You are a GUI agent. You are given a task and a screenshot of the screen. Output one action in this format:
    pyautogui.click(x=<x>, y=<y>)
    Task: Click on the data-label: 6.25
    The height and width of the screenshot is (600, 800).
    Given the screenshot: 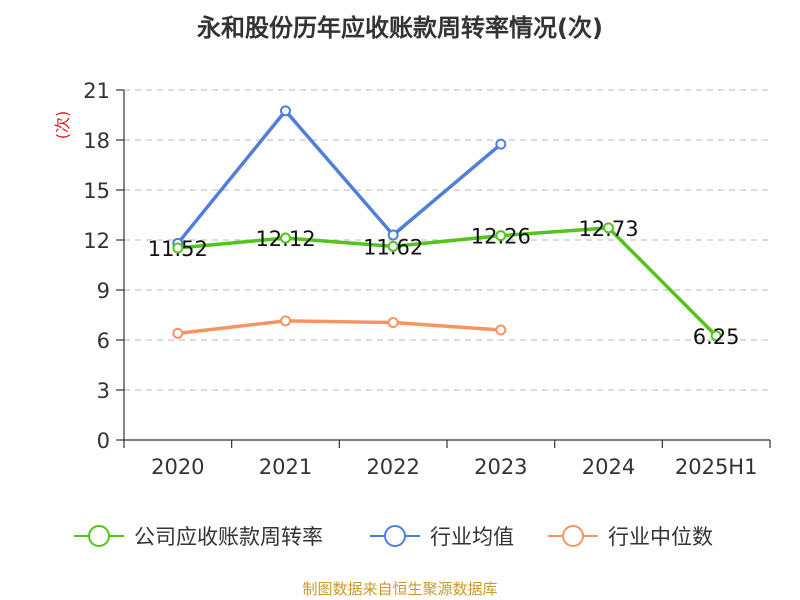 What is the action you would take?
    pyautogui.click(x=716, y=337)
    